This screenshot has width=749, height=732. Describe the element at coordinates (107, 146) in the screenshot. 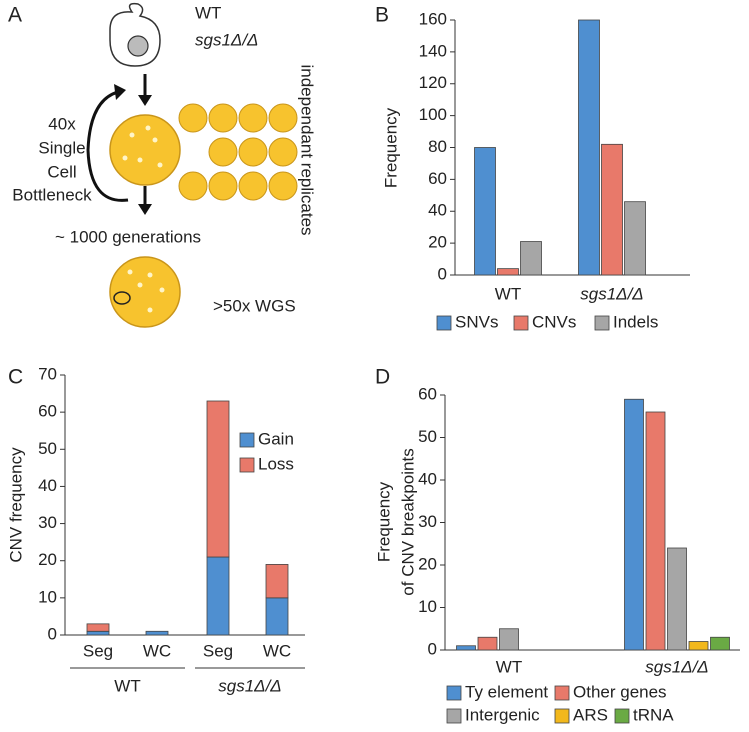

I see `loop-arrow` at that location.